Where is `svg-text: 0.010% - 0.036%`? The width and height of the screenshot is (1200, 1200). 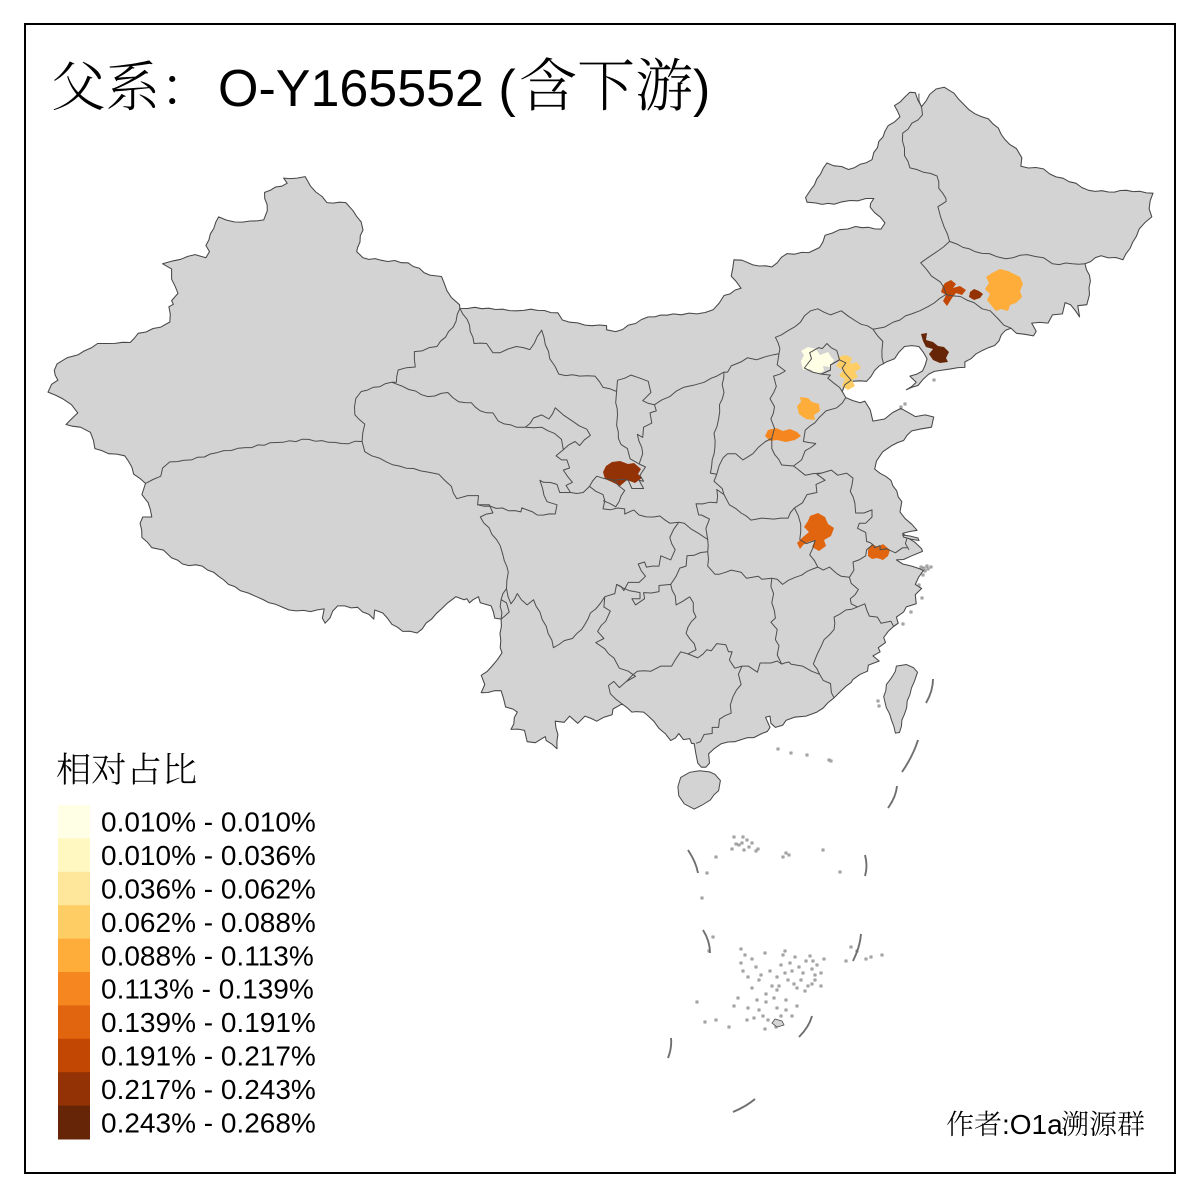
svg-text: 0.010% - 0.036% is located at coordinates (208, 855).